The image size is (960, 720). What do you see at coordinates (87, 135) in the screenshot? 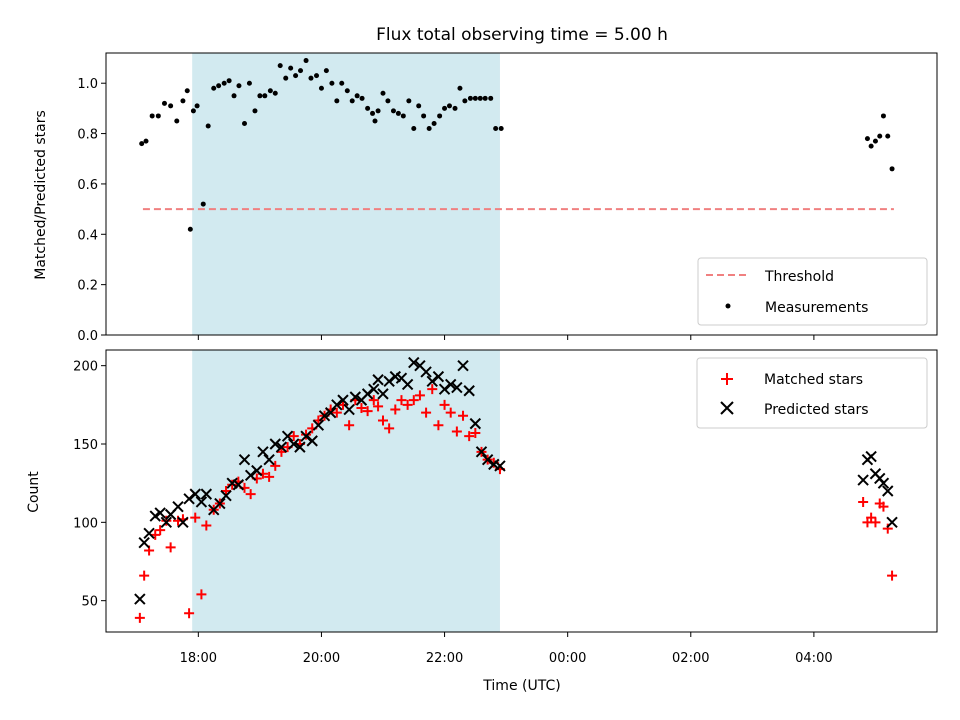
I see `top-y-tick-label: 0.8` at bounding box center [87, 135].